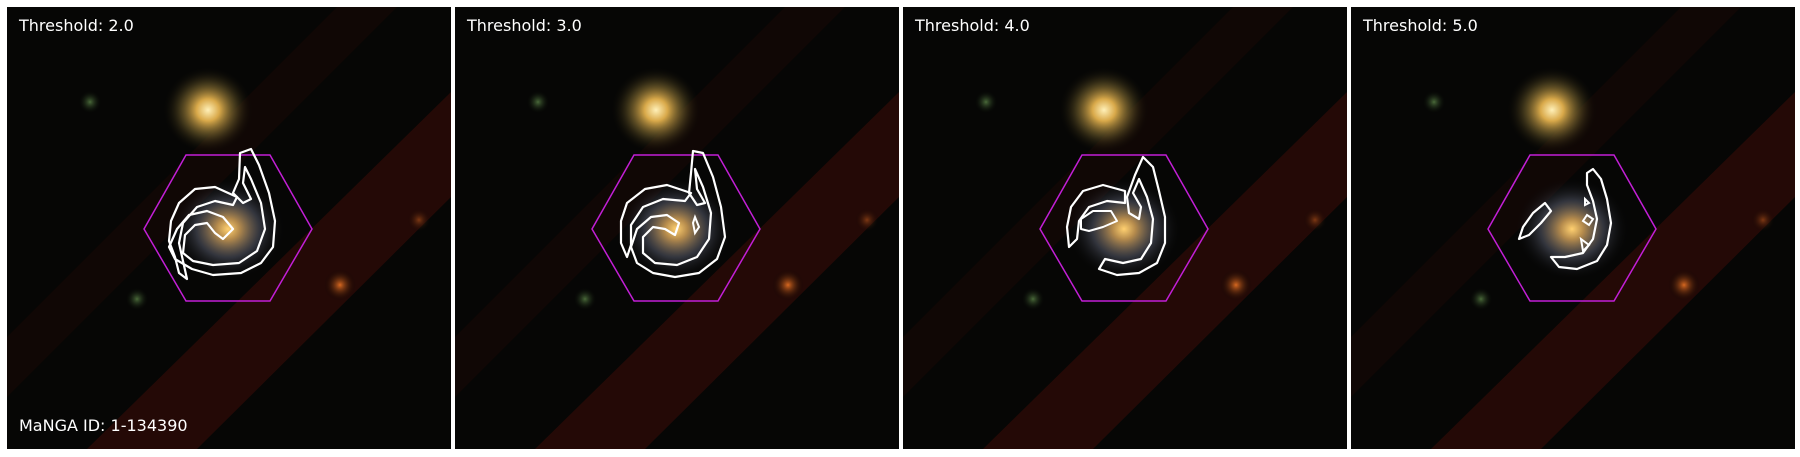  What do you see at coordinates (103, 425) in the screenshot?
I see `manga-id-label: MaNGA ID: 1-134390` at bounding box center [103, 425].